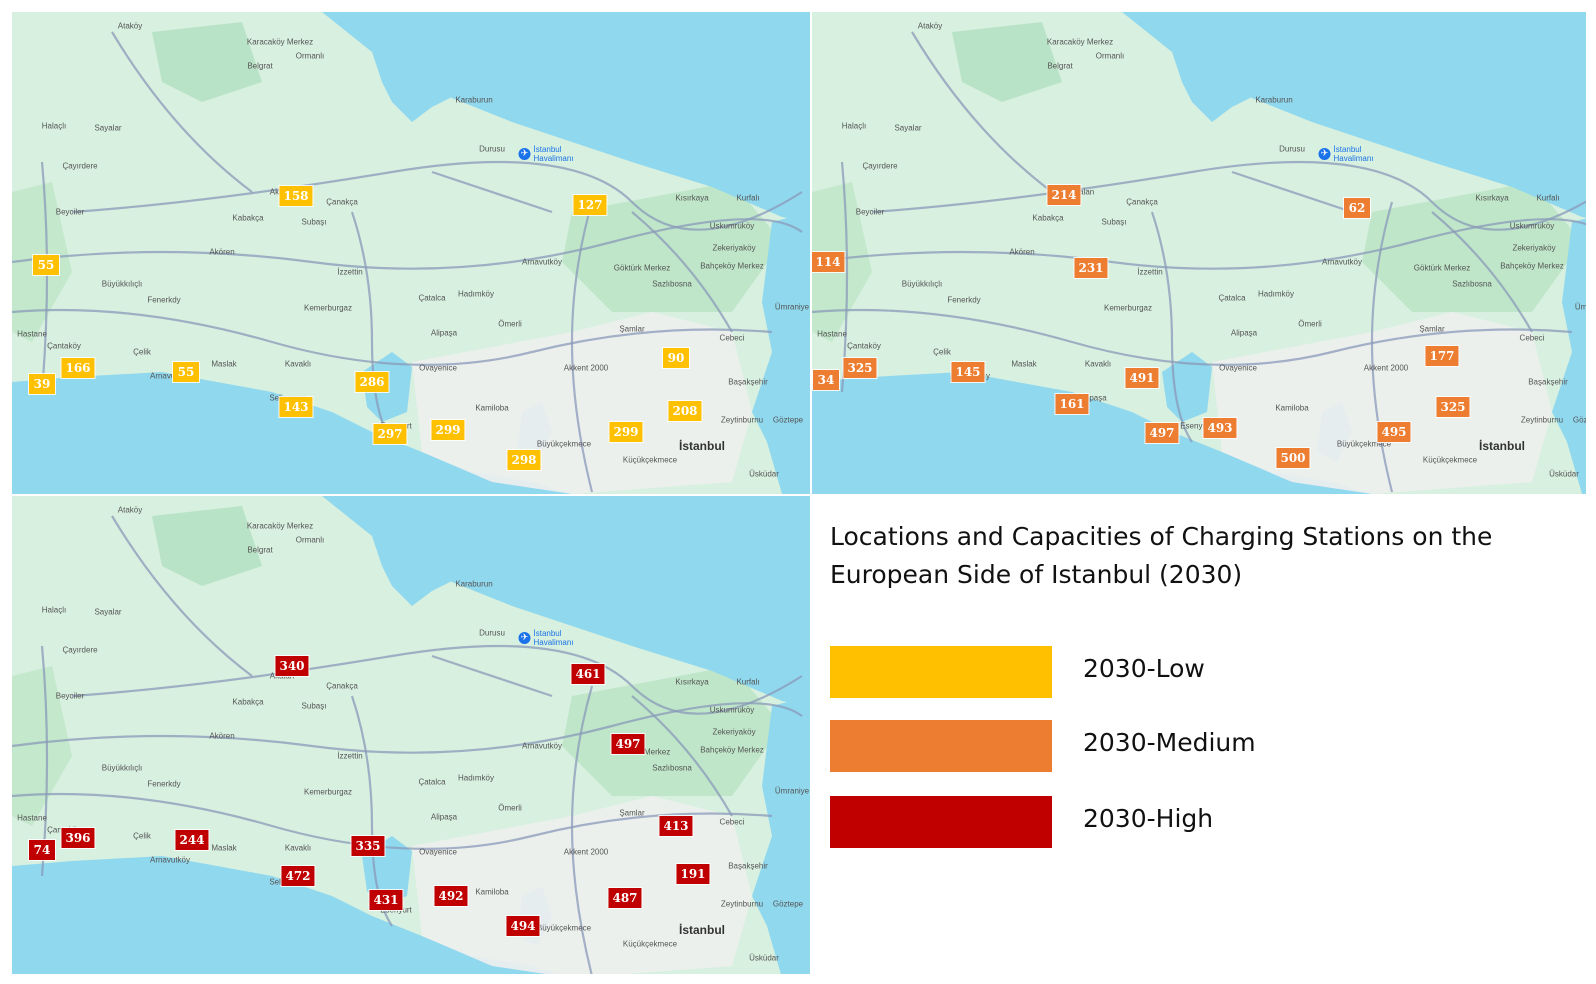 The image size is (1596, 984). Describe the element at coordinates (642, 268) in the screenshot. I see `place-label: Göktürk Merkez` at that location.